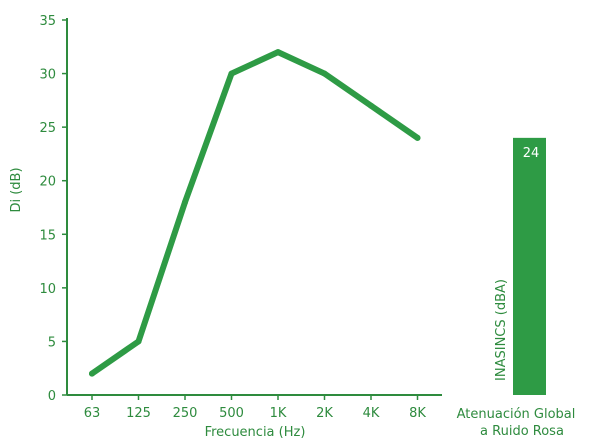  I want to click on x-tick-label: 4K, so click(371, 413).